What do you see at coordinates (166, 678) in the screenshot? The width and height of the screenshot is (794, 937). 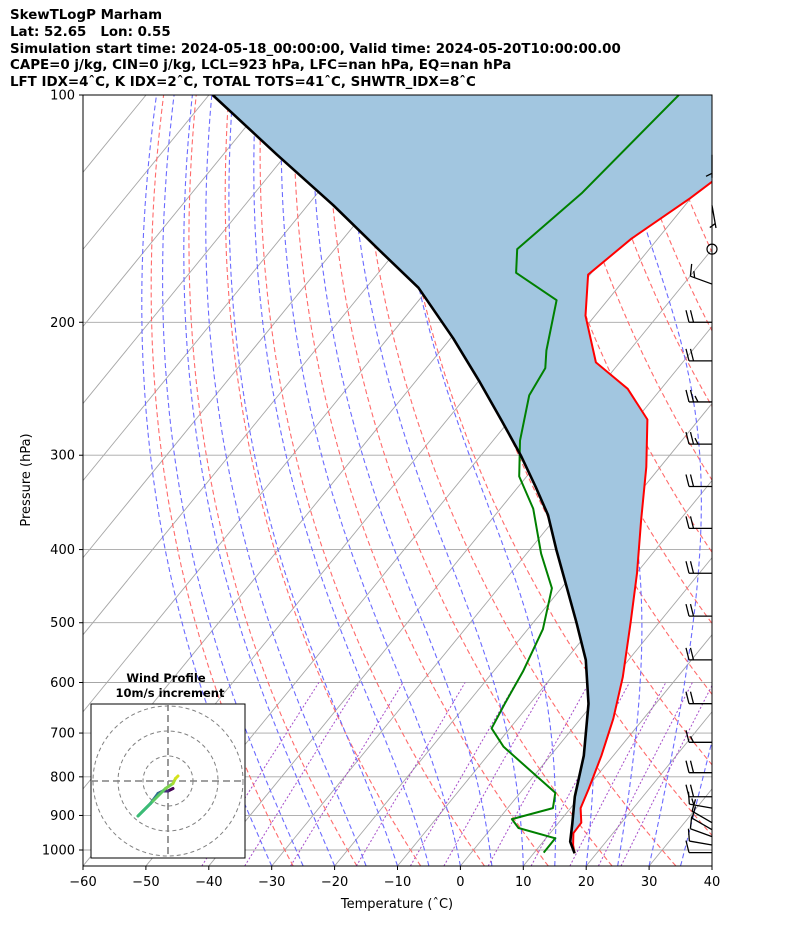 I see `hodograph-title: Wind Profile` at bounding box center [166, 678].